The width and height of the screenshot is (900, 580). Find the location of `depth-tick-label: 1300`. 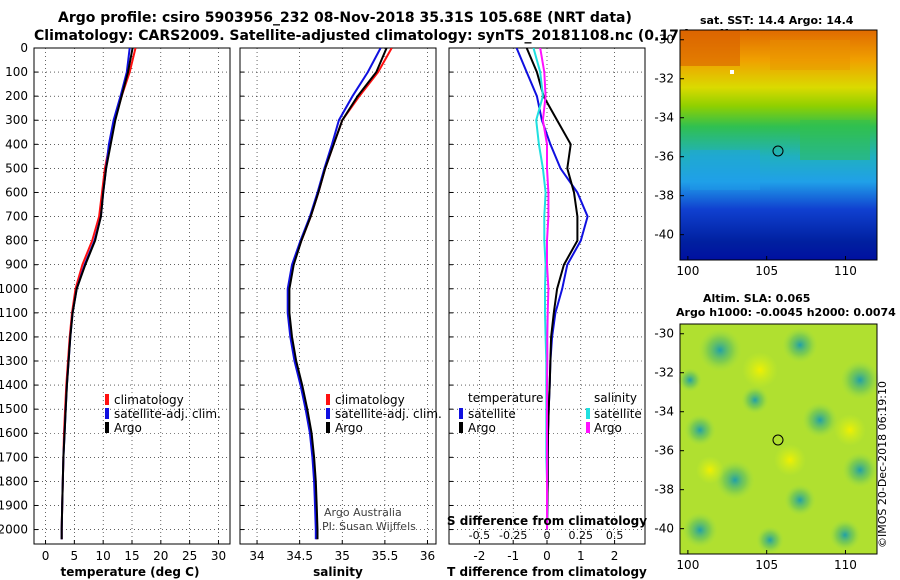

depth-tick-label: 1300 is located at coordinates (14, 361).